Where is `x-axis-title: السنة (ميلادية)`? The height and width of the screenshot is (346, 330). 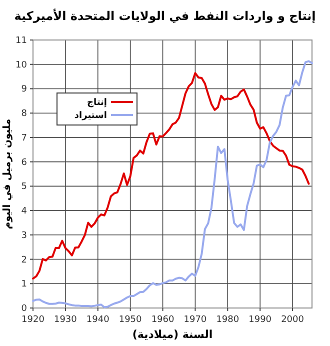
x-axis-title: السنة (ميلادية) is located at coordinates (172, 334).